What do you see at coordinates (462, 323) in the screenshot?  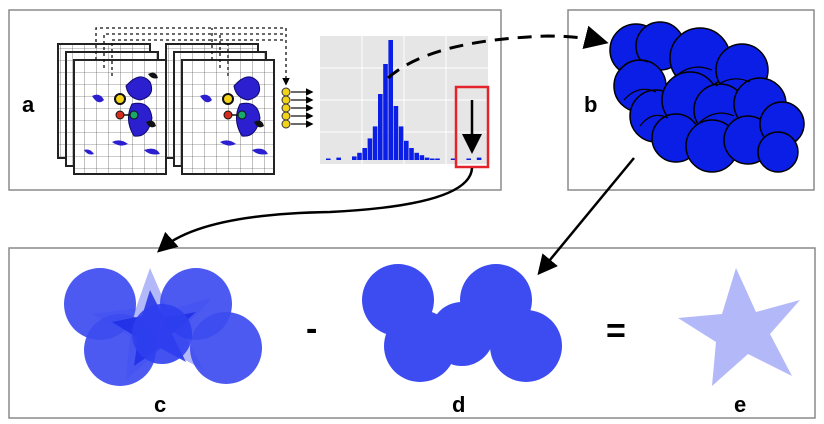 I see `shape-d-spheres` at bounding box center [462, 323].